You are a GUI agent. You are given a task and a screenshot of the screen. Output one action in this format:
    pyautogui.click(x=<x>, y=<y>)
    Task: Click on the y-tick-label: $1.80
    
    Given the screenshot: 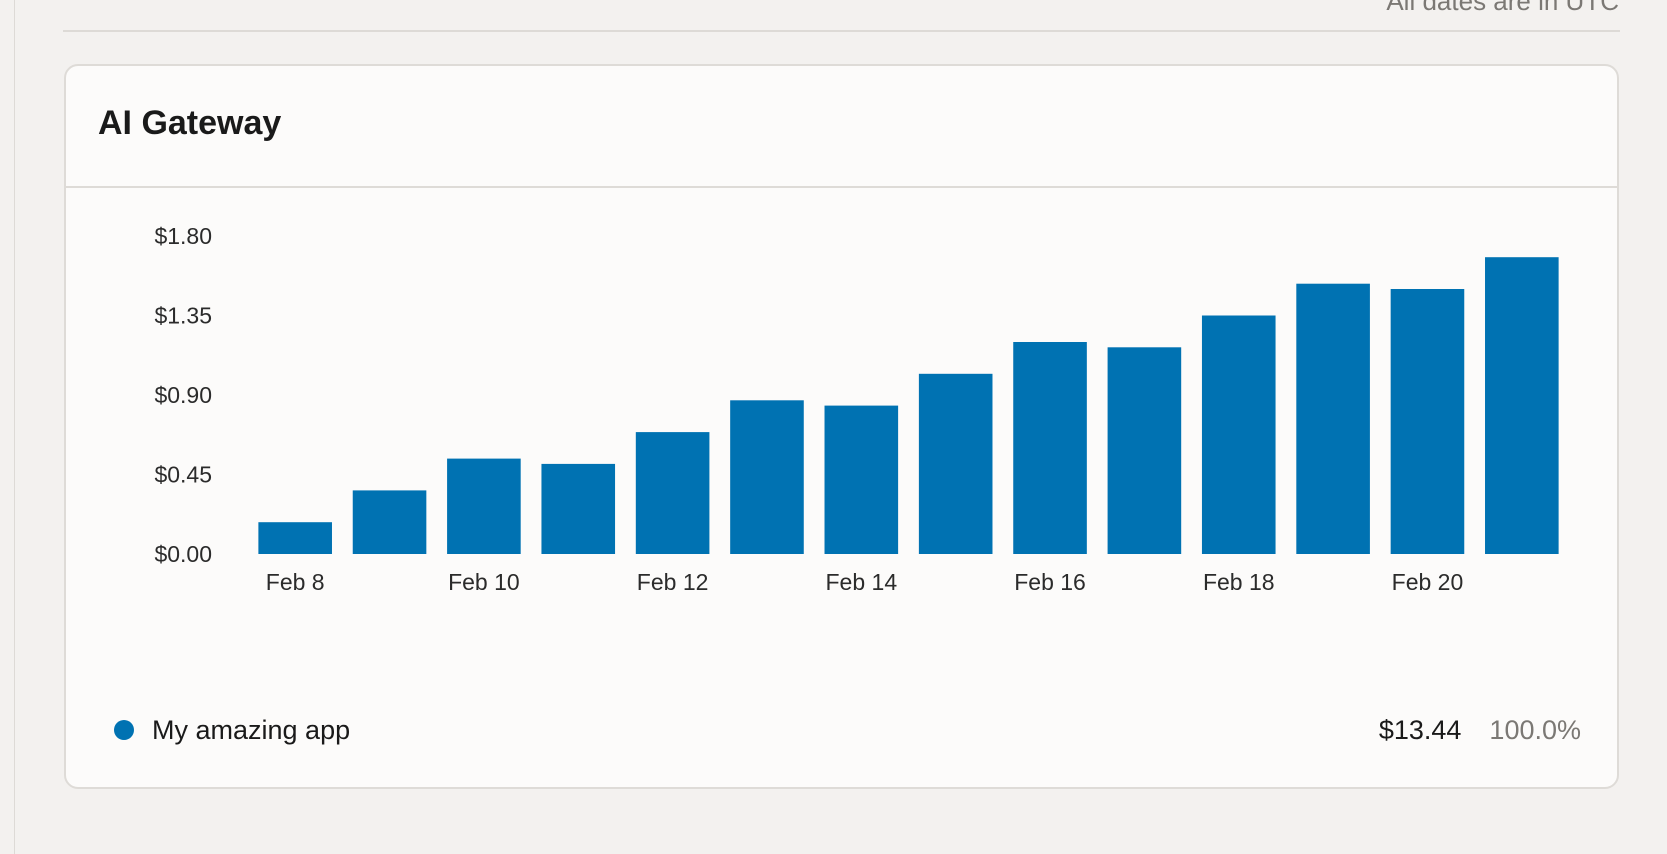 What is the action you would take?
    pyautogui.click(x=183, y=236)
    